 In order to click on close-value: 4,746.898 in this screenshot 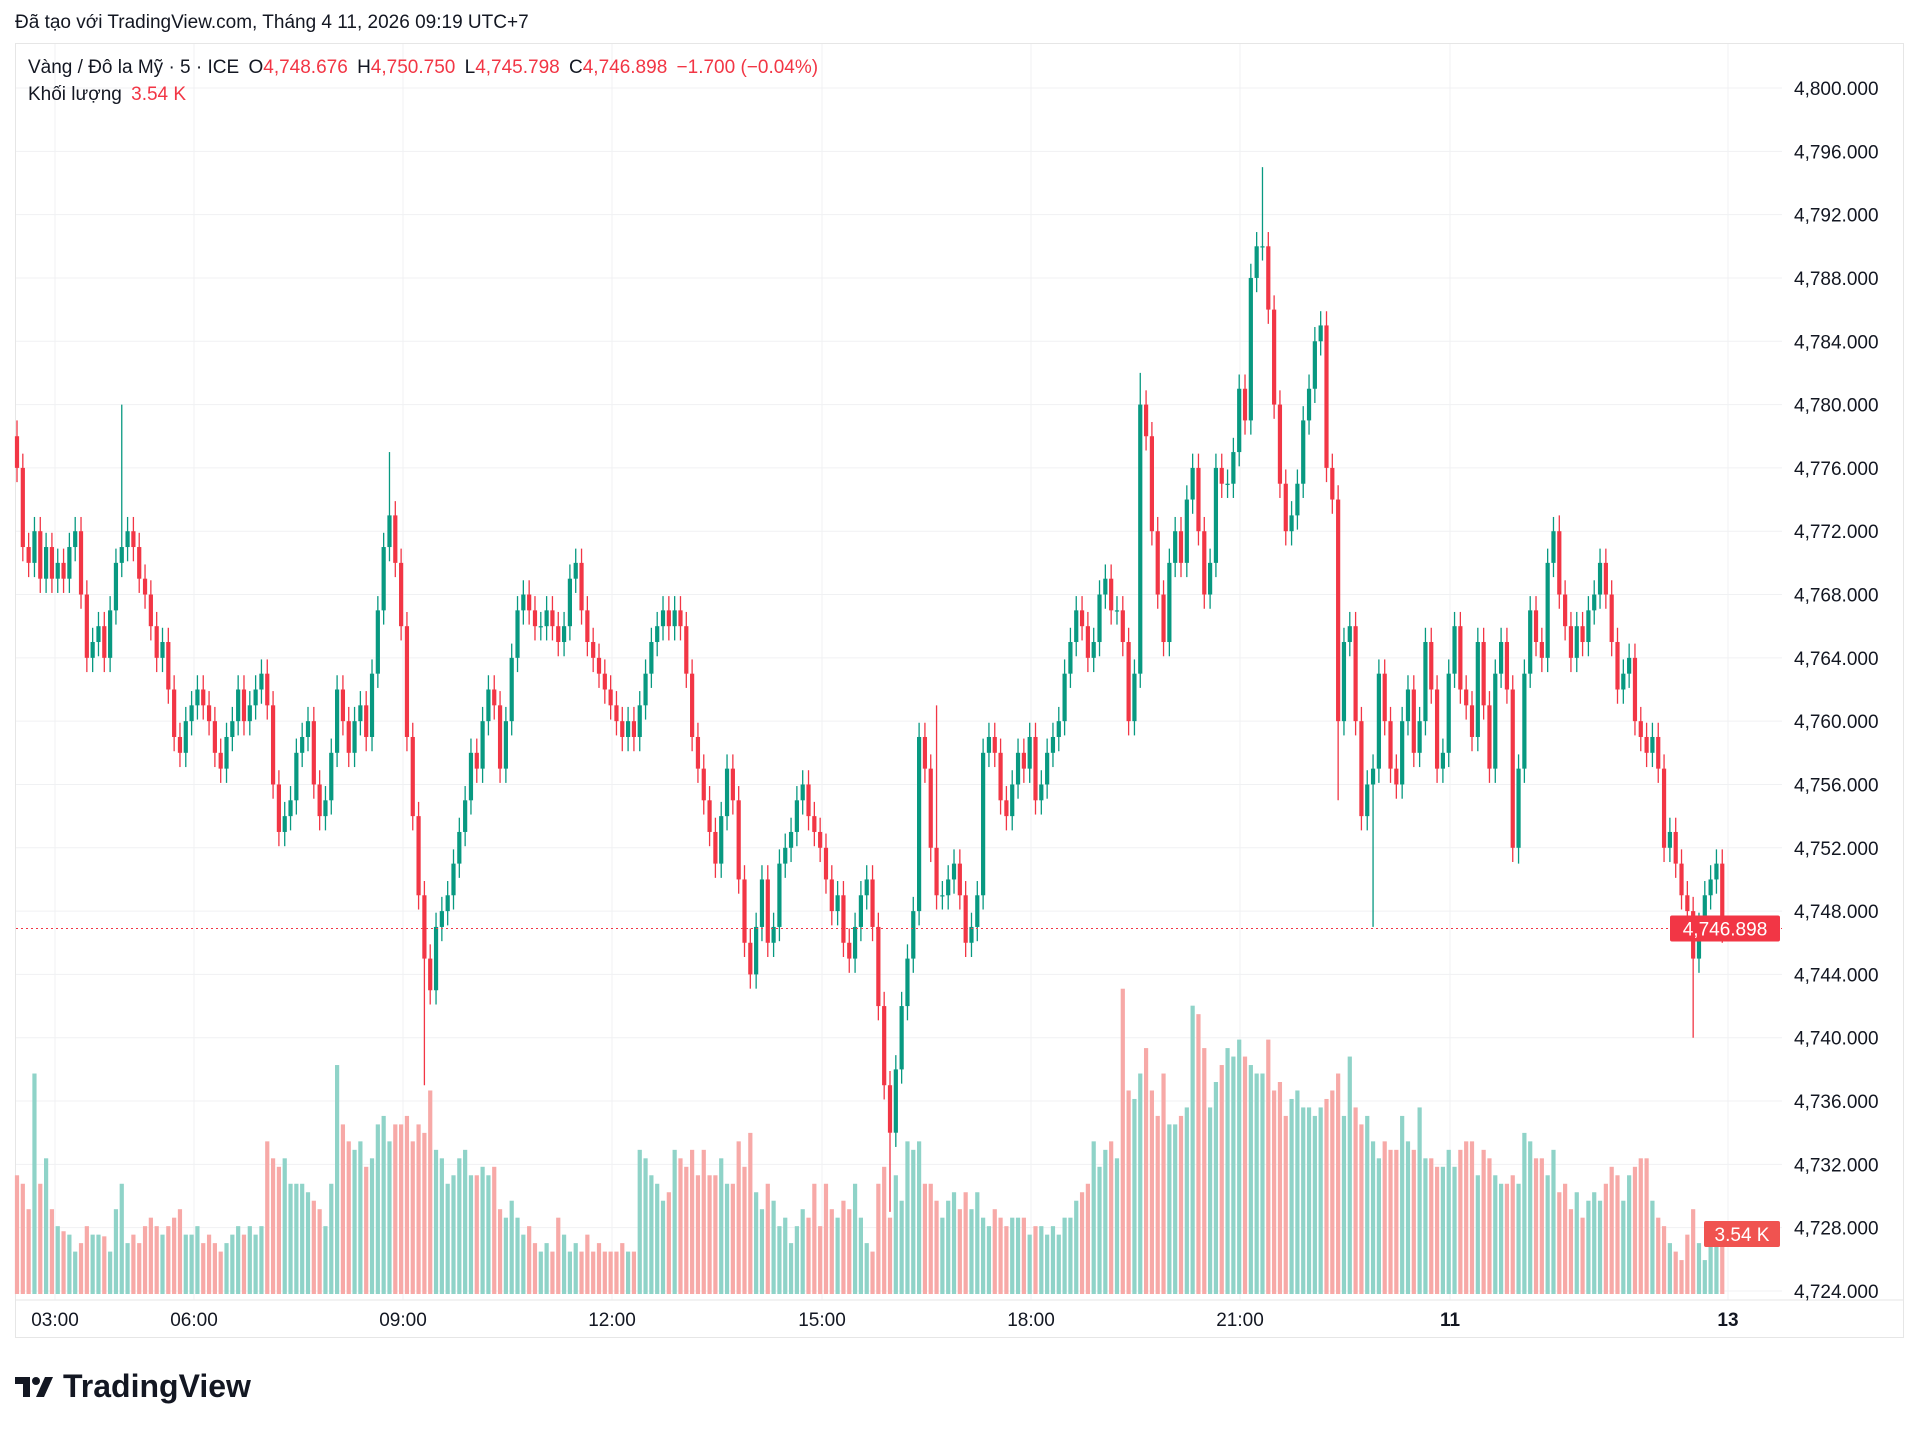, I will do `click(625, 67)`.